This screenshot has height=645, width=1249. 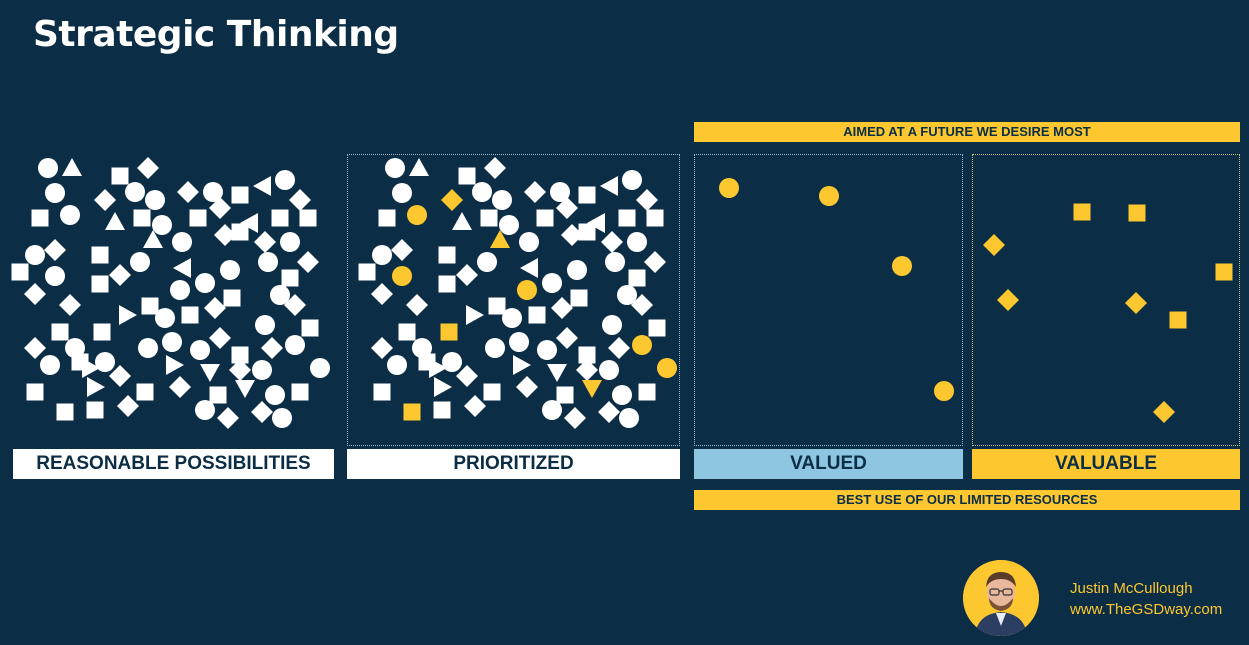 What do you see at coordinates (513, 464) in the screenshot?
I see `label-prioritized: PRIORITIZED` at bounding box center [513, 464].